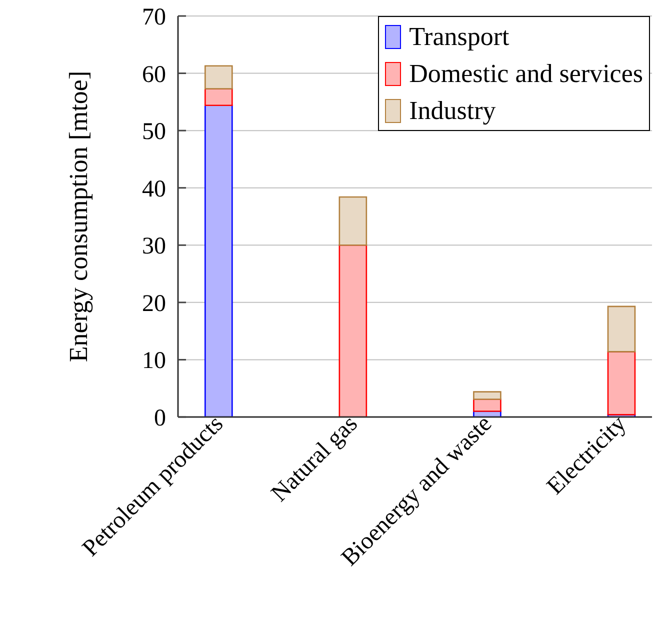  What do you see at coordinates (154, 75) in the screenshot?
I see `y-tick-label: 60` at bounding box center [154, 75].